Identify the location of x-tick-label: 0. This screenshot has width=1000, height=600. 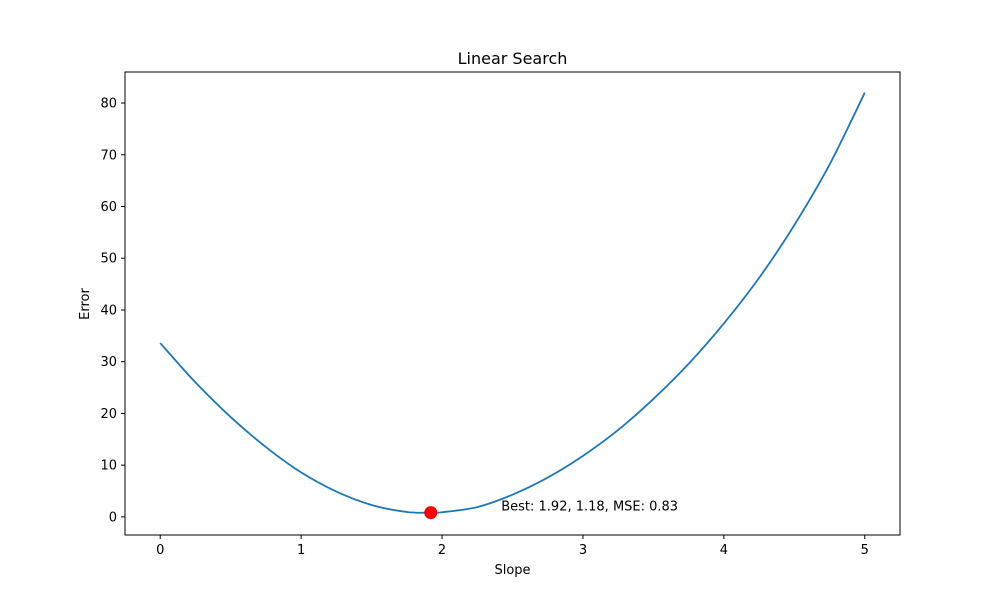
(160, 550).